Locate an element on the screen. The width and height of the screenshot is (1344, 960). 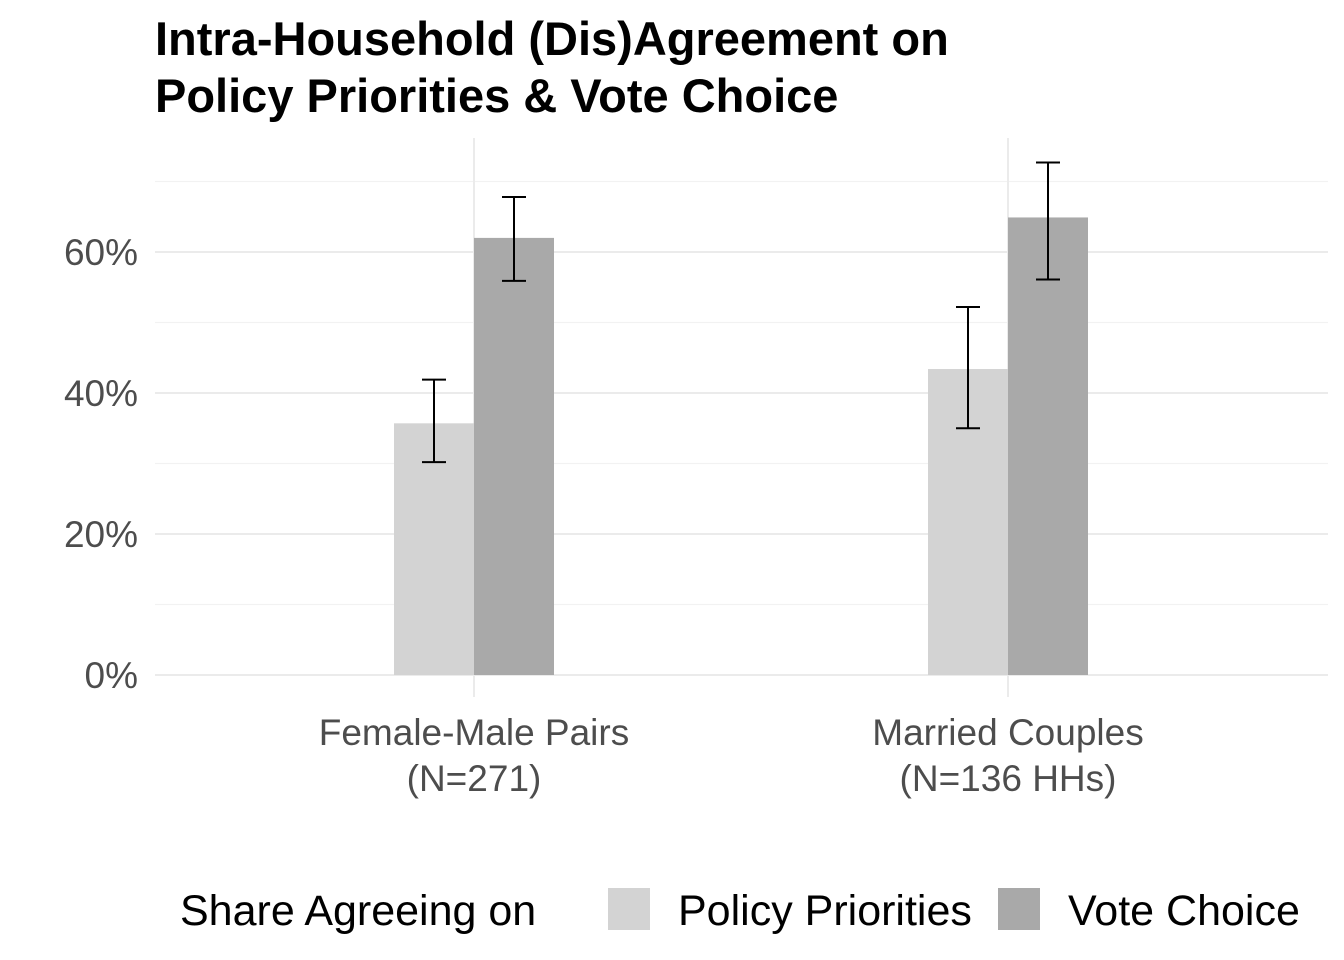
y-tick-label: 60% is located at coordinates (101, 252).